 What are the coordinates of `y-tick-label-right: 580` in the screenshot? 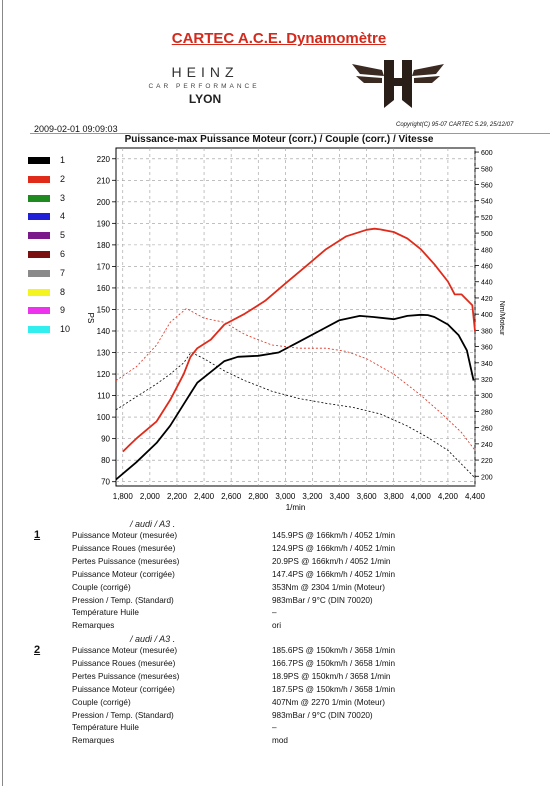 It's located at (487, 169).